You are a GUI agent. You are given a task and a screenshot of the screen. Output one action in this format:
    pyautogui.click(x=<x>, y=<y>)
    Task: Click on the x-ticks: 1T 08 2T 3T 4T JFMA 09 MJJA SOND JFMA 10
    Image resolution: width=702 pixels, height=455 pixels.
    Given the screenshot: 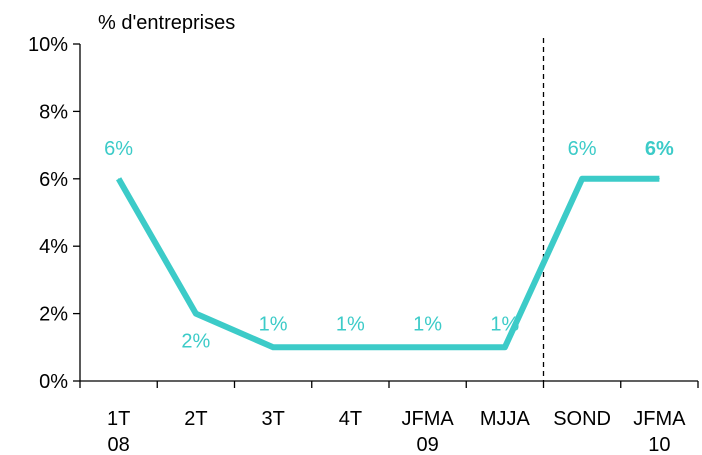 What is the action you would take?
    pyautogui.click(x=389, y=418)
    